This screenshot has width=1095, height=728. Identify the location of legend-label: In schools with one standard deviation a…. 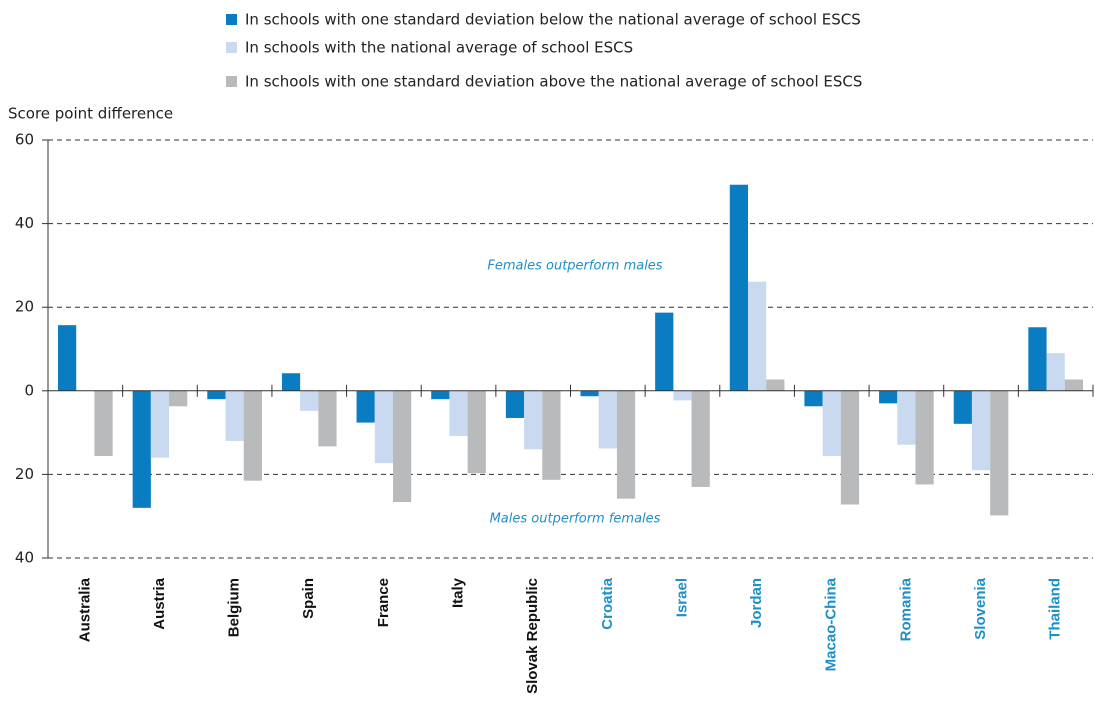
(553, 82).